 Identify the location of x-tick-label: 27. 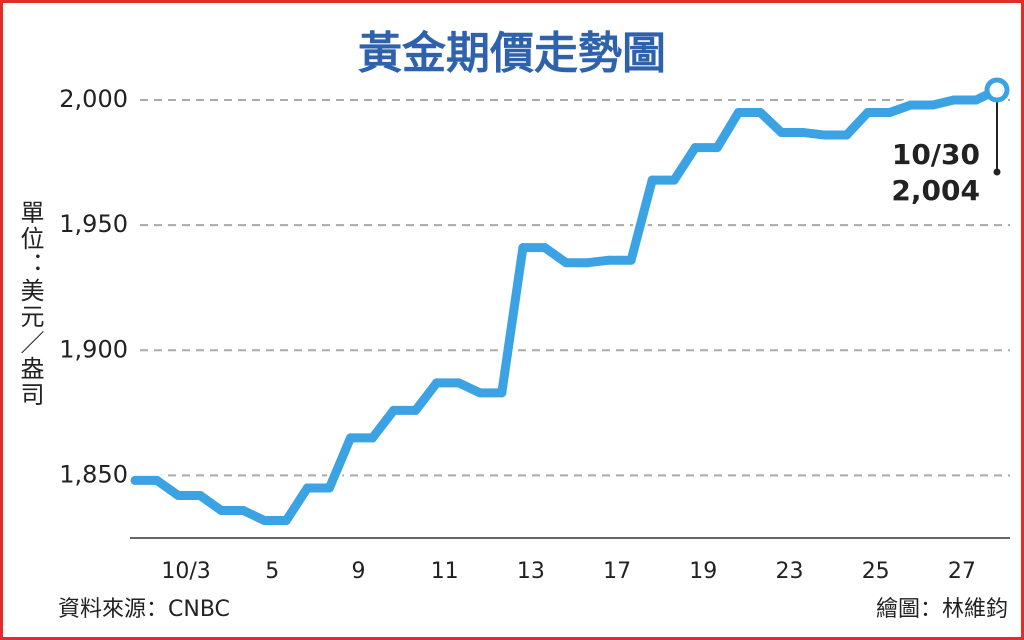
(962, 571).